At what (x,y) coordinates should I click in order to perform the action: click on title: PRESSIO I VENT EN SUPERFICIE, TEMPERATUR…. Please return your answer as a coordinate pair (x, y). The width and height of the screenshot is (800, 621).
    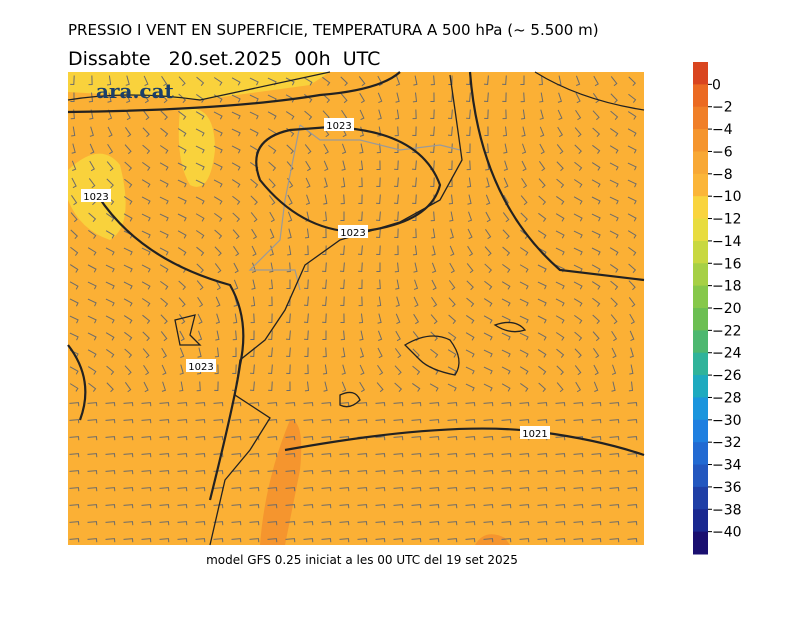
    Looking at the image, I should click on (333, 30).